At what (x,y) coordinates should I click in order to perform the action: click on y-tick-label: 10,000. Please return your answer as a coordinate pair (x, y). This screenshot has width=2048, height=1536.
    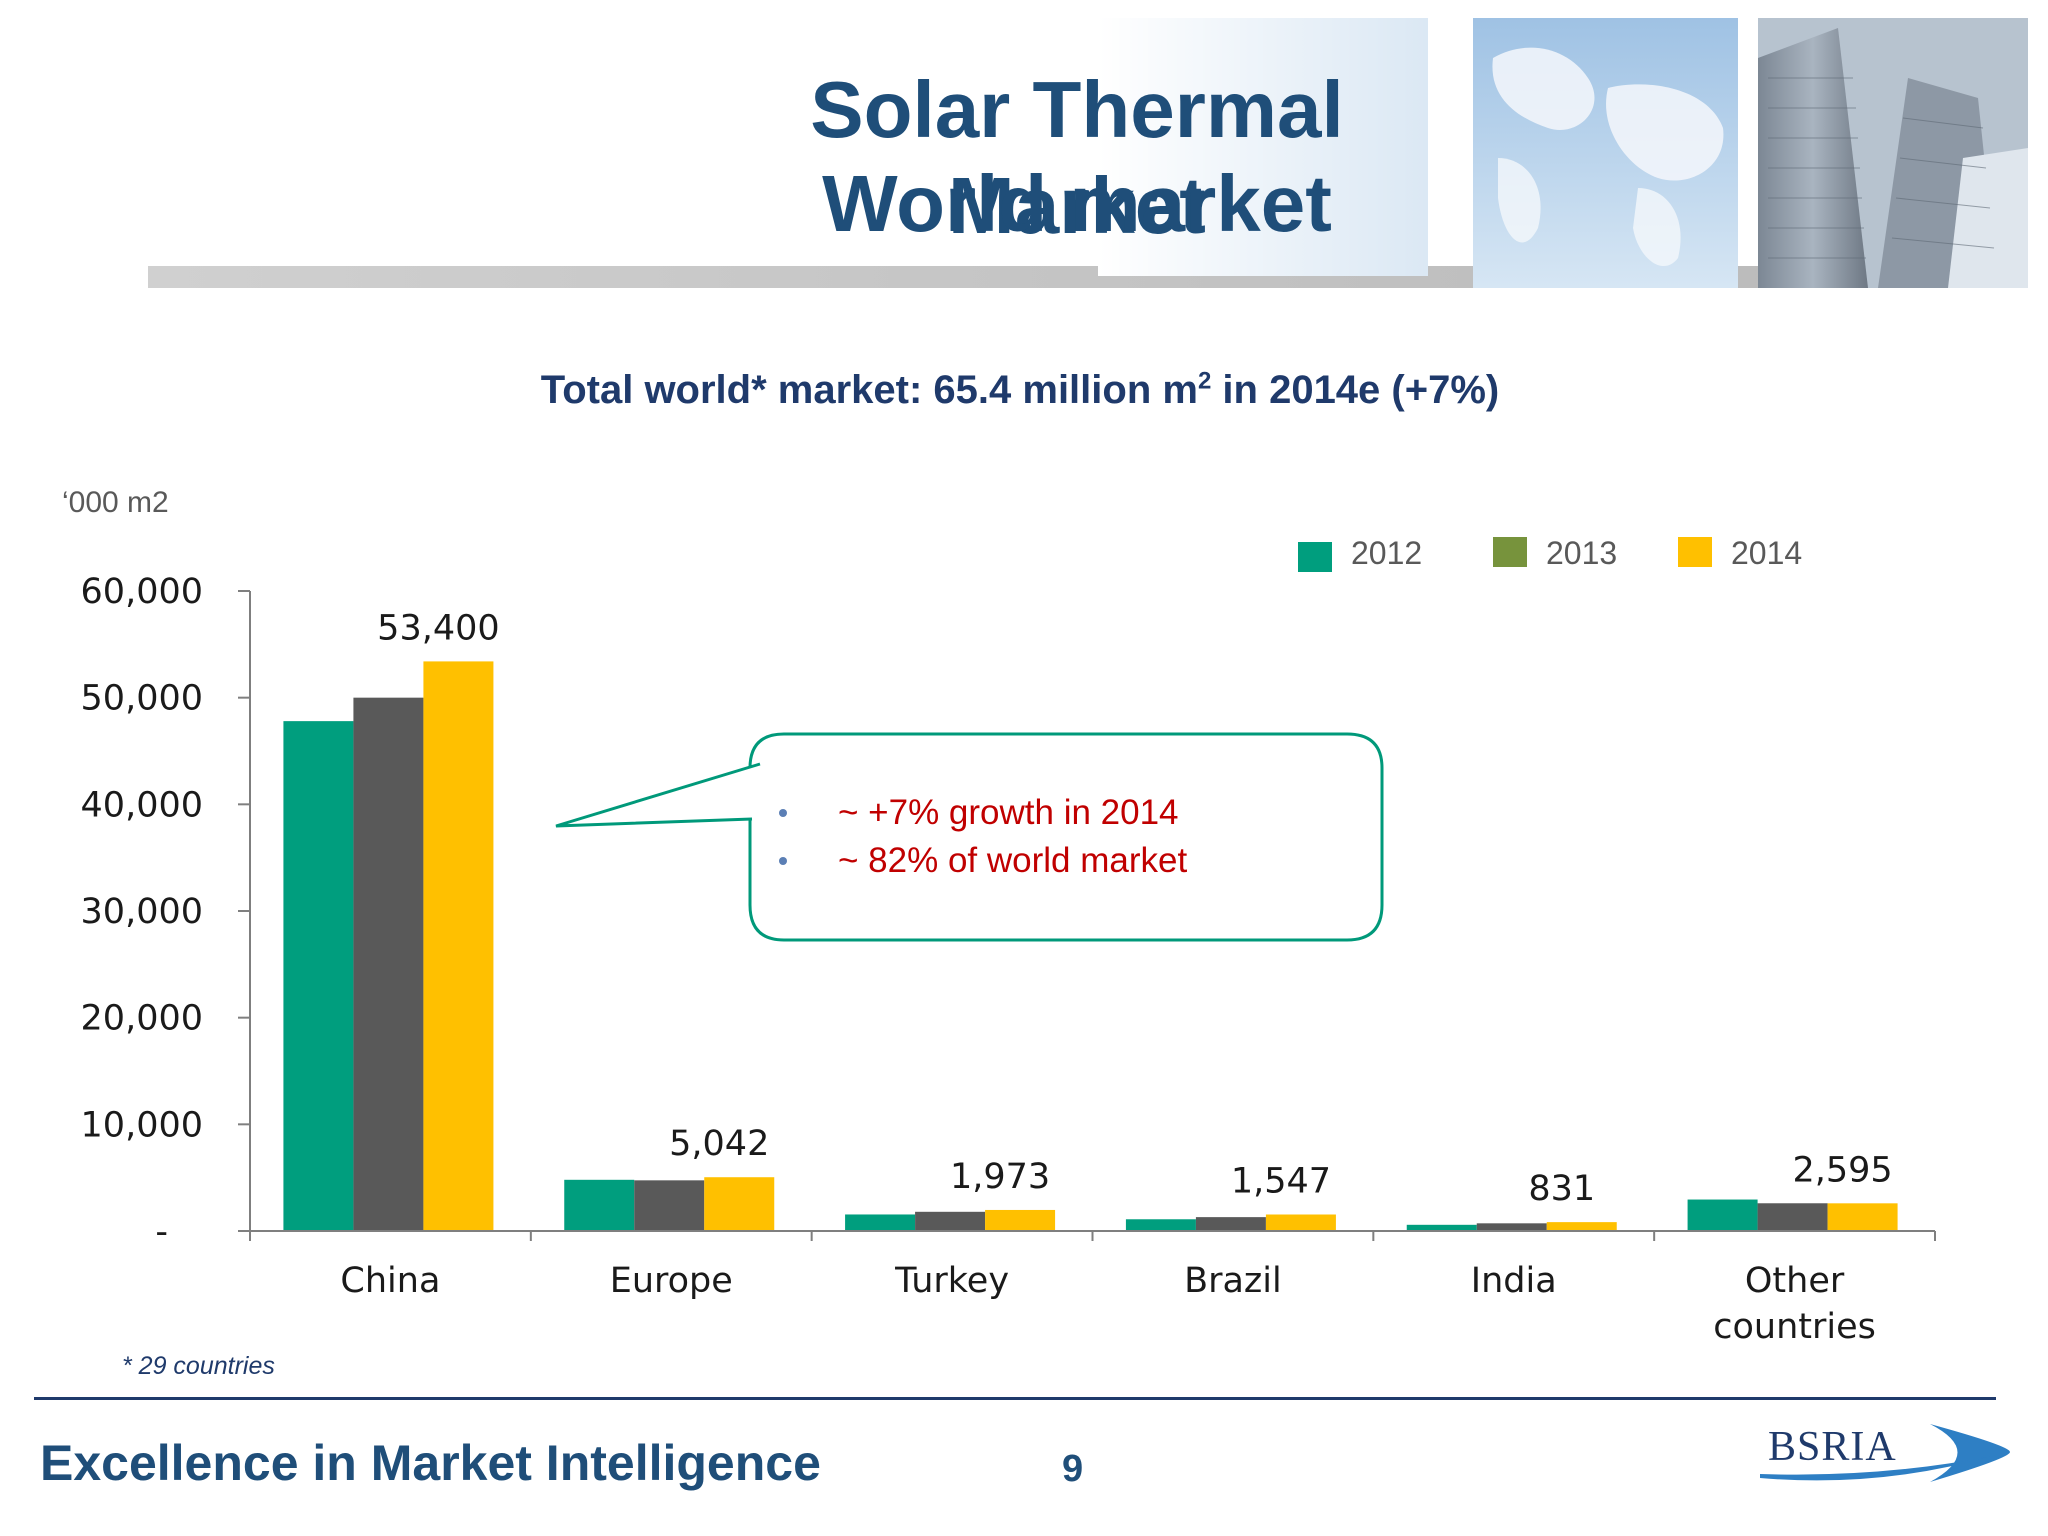
    Looking at the image, I should click on (142, 1125).